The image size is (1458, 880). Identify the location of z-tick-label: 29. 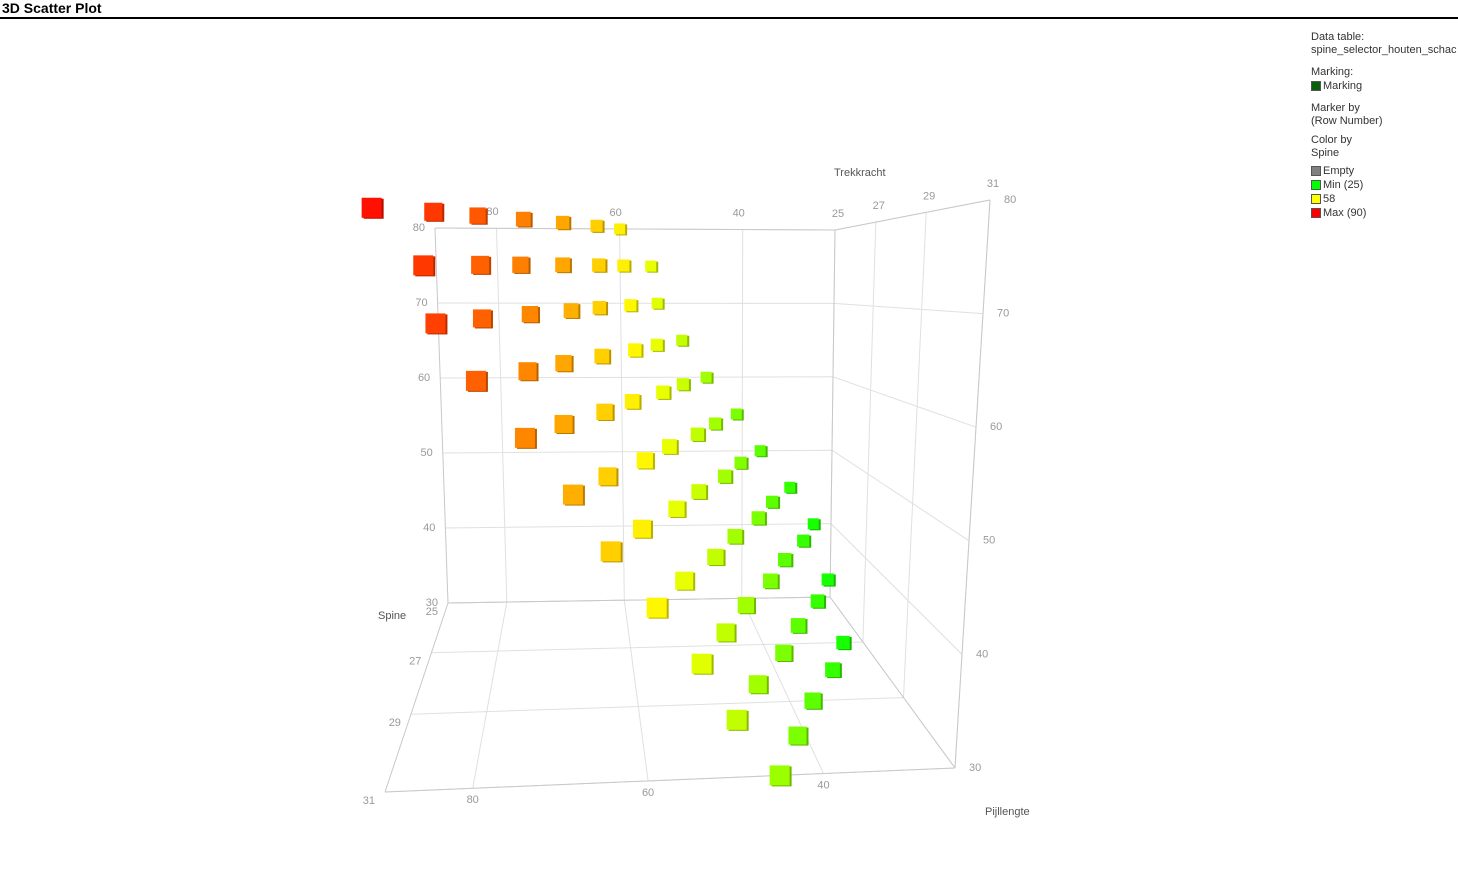
(929, 196).